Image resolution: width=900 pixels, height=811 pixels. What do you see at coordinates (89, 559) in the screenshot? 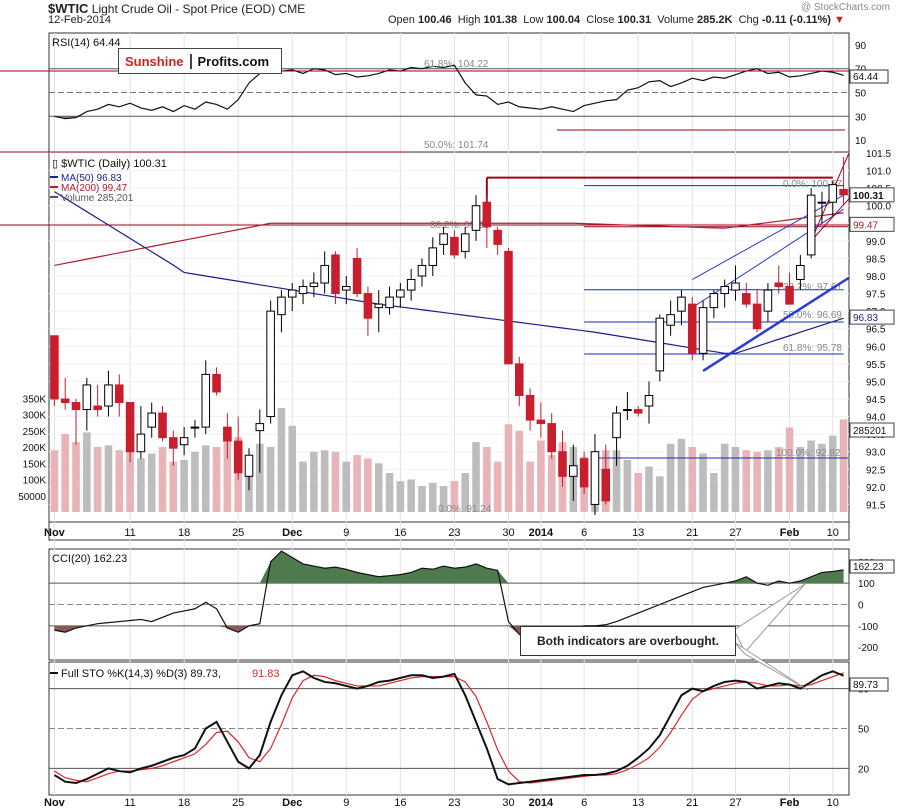
I see `cci-title: CCI(20) 162.23` at bounding box center [89, 559].